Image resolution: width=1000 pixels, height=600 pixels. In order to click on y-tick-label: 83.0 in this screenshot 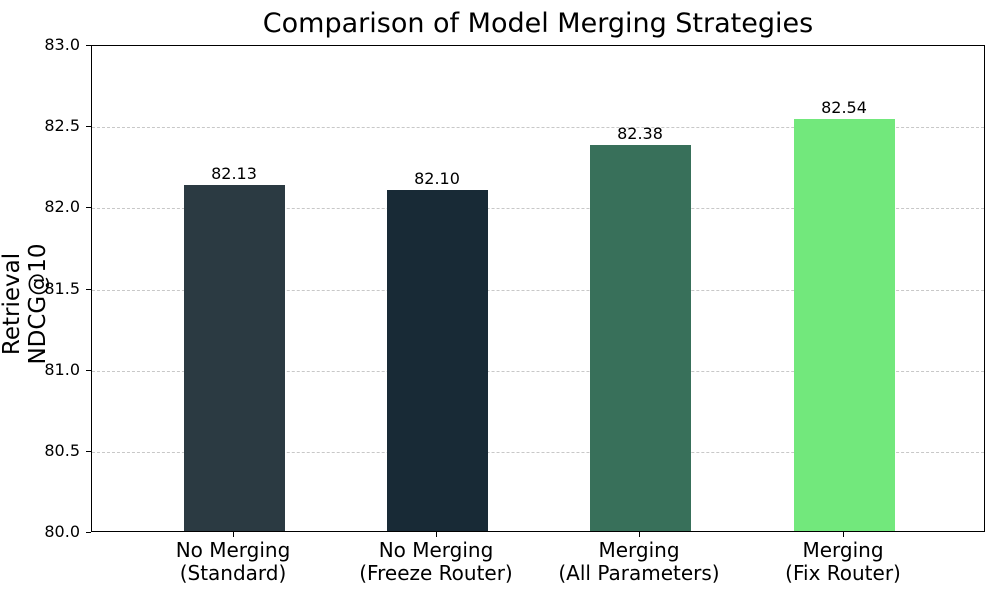, I will do `click(62, 44)`.